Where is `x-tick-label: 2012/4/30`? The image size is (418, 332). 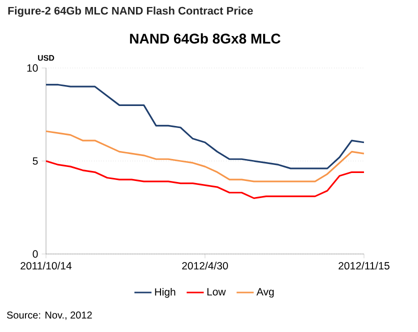 x-tick-label: 2012/4/30 is located at coordinates (205, 266).